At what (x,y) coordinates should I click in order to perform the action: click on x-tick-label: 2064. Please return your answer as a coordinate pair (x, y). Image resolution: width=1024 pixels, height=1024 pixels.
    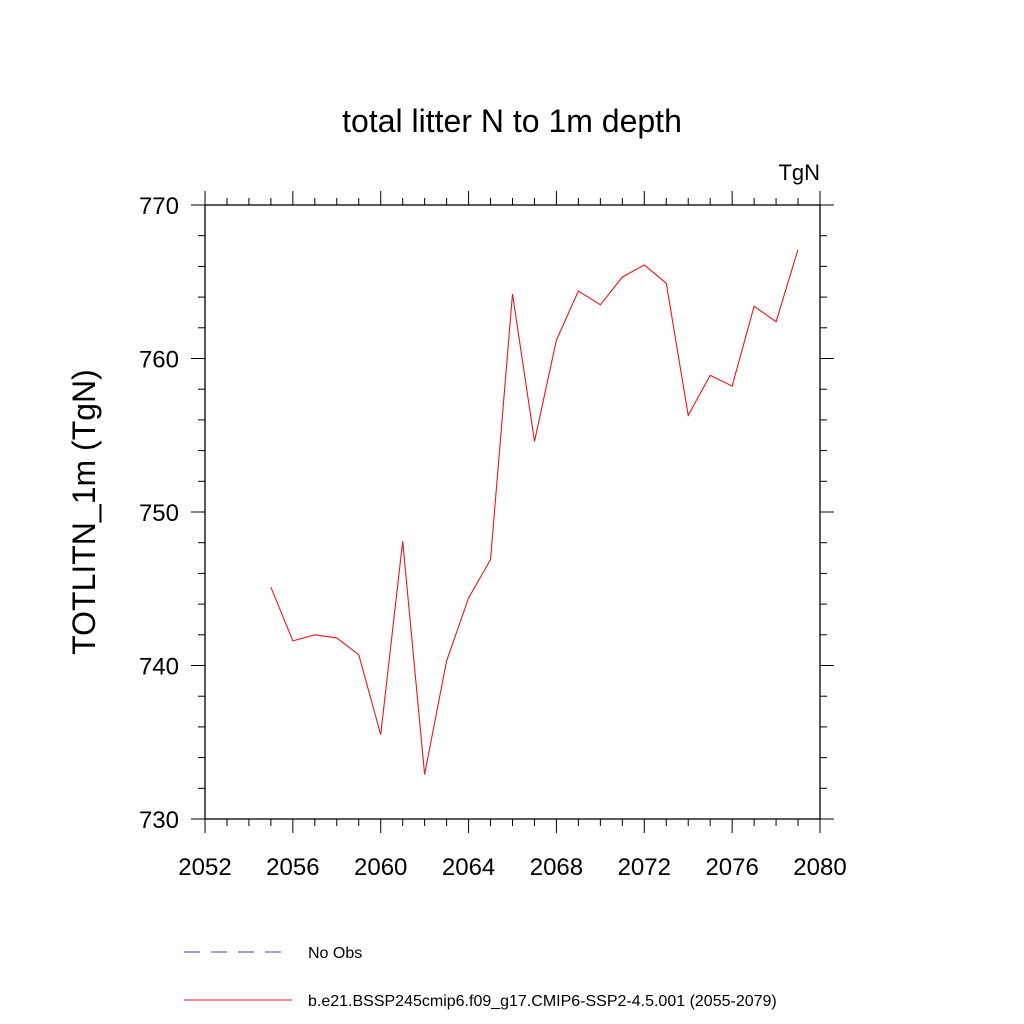
    Looking at the image, I should click on (468, 867).